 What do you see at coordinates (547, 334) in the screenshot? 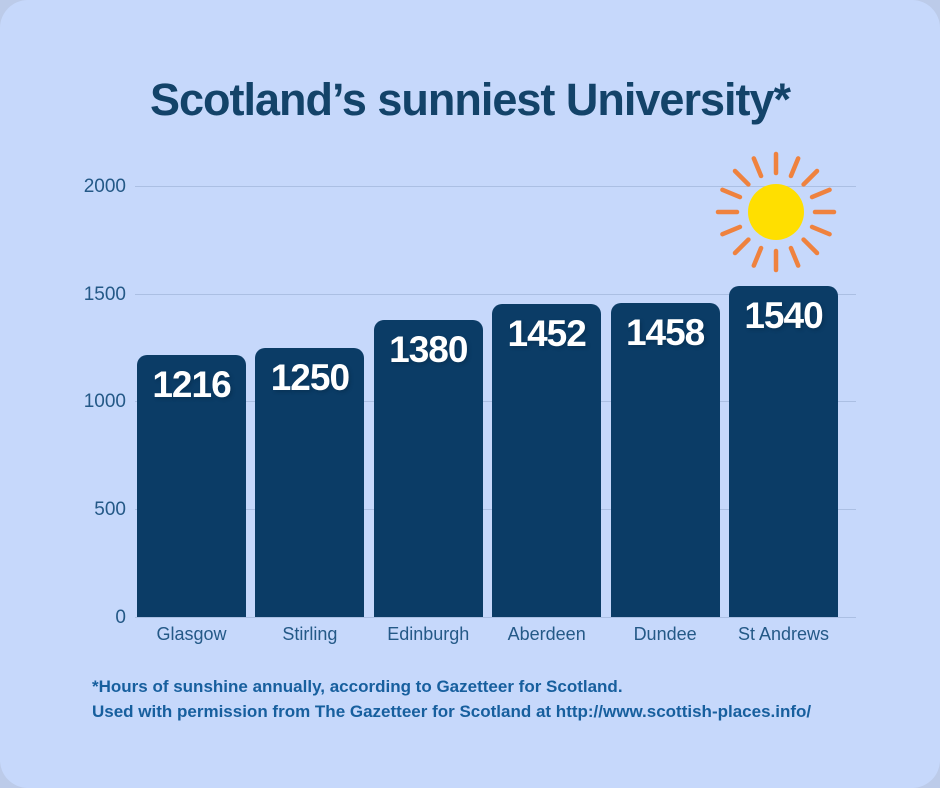
I see `bar-value-label: 1452` at bounding box center [547, 334].